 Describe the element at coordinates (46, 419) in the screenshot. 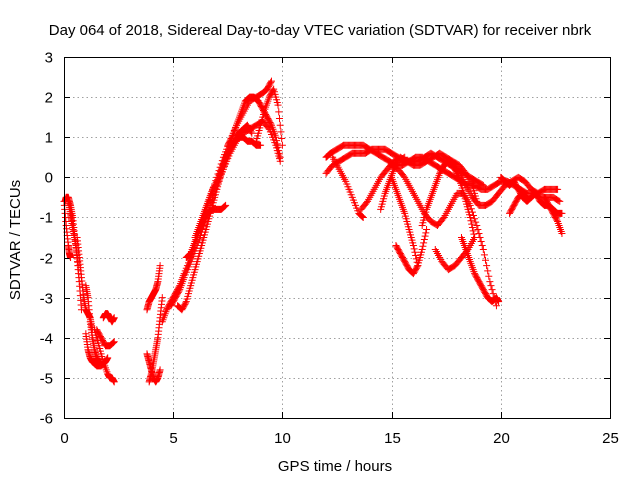

I see `y-tick-label: -6` at that location.